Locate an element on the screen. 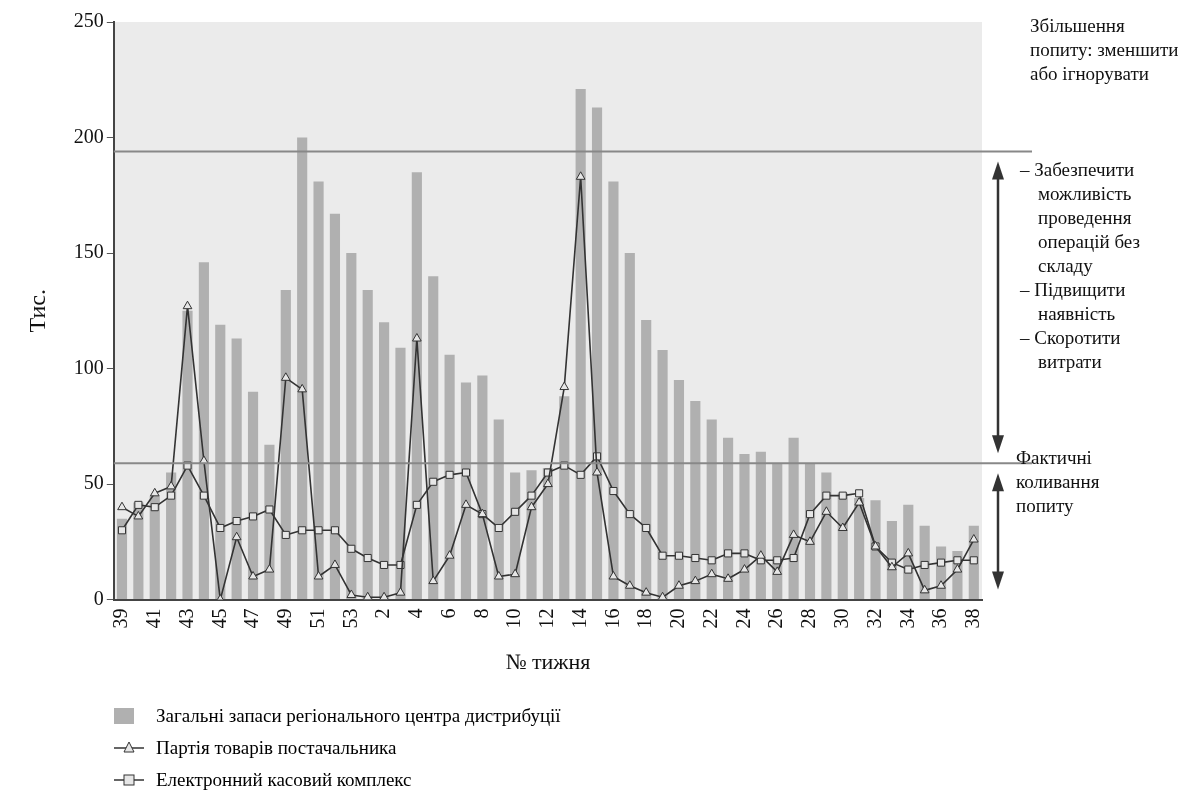 Image resolution: width=1192 pixels, height=803 pixels. y-tick-label: 250 is located at coordinates (88, 20).